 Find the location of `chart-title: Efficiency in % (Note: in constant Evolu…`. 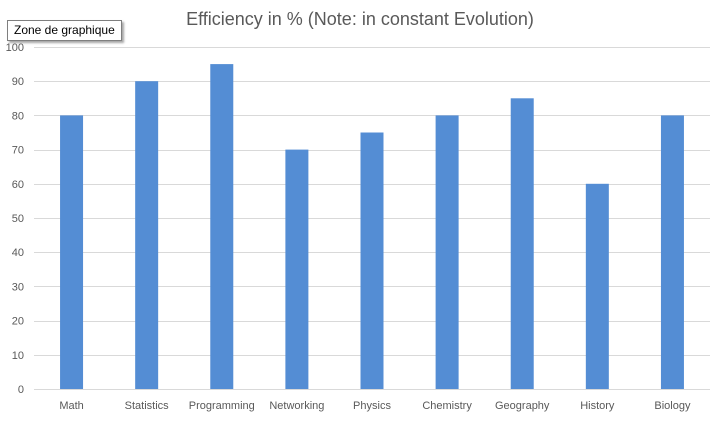

chart-title: Efficiency in % (Note: in constant Evolu… is located at coordinates (360, 19).